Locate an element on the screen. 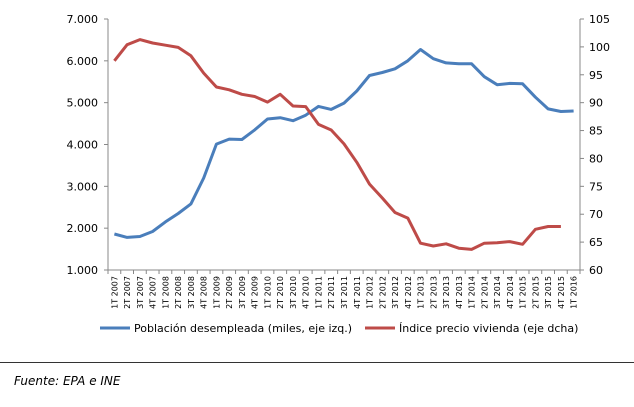 The height and width of the screenshot is (407, 634). x-tick-label: 4T 2008 is located at coordinates (204, 292).